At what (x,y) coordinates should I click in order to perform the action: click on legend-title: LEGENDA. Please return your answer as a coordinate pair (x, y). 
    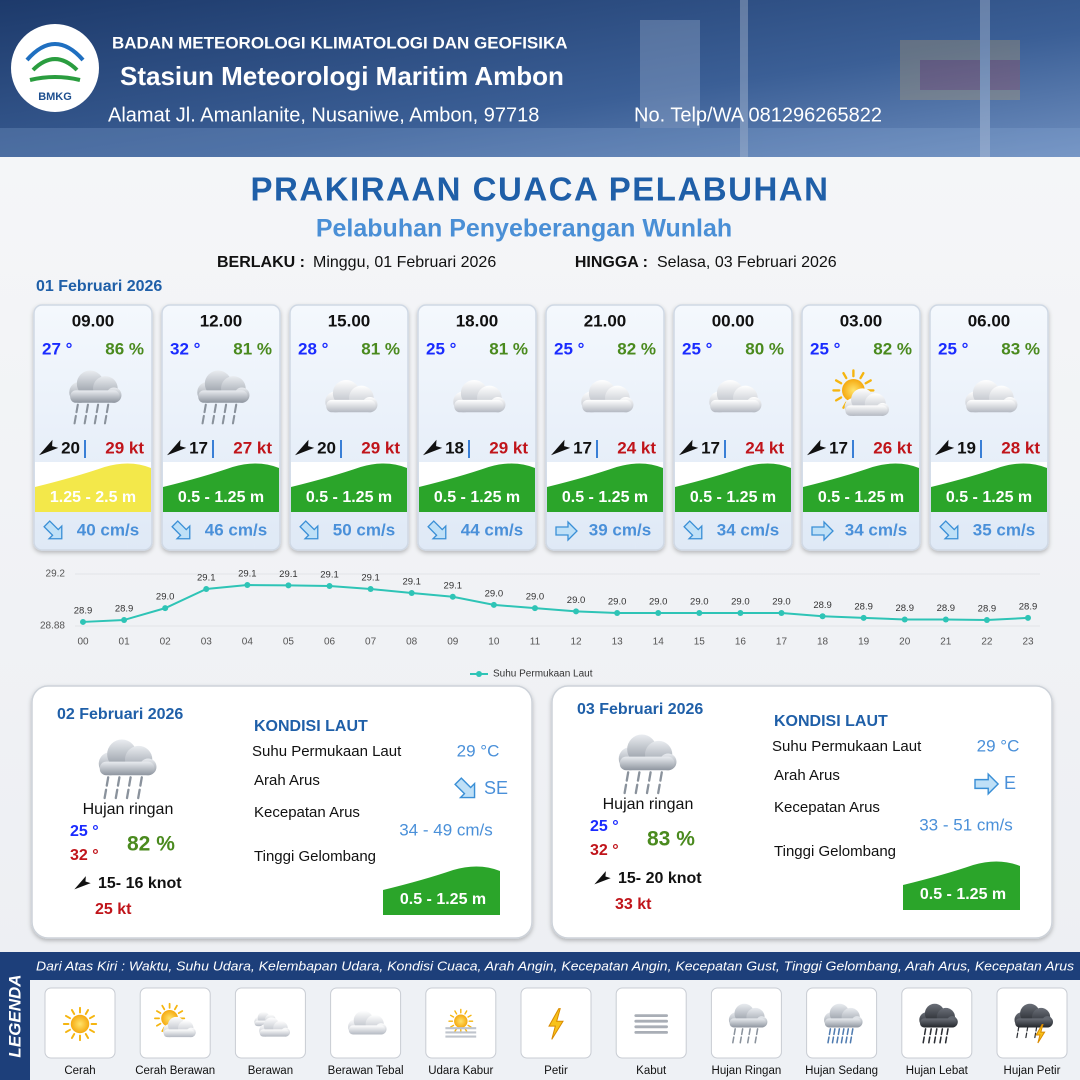
    Looking at the image, I should click on (14, 1015).